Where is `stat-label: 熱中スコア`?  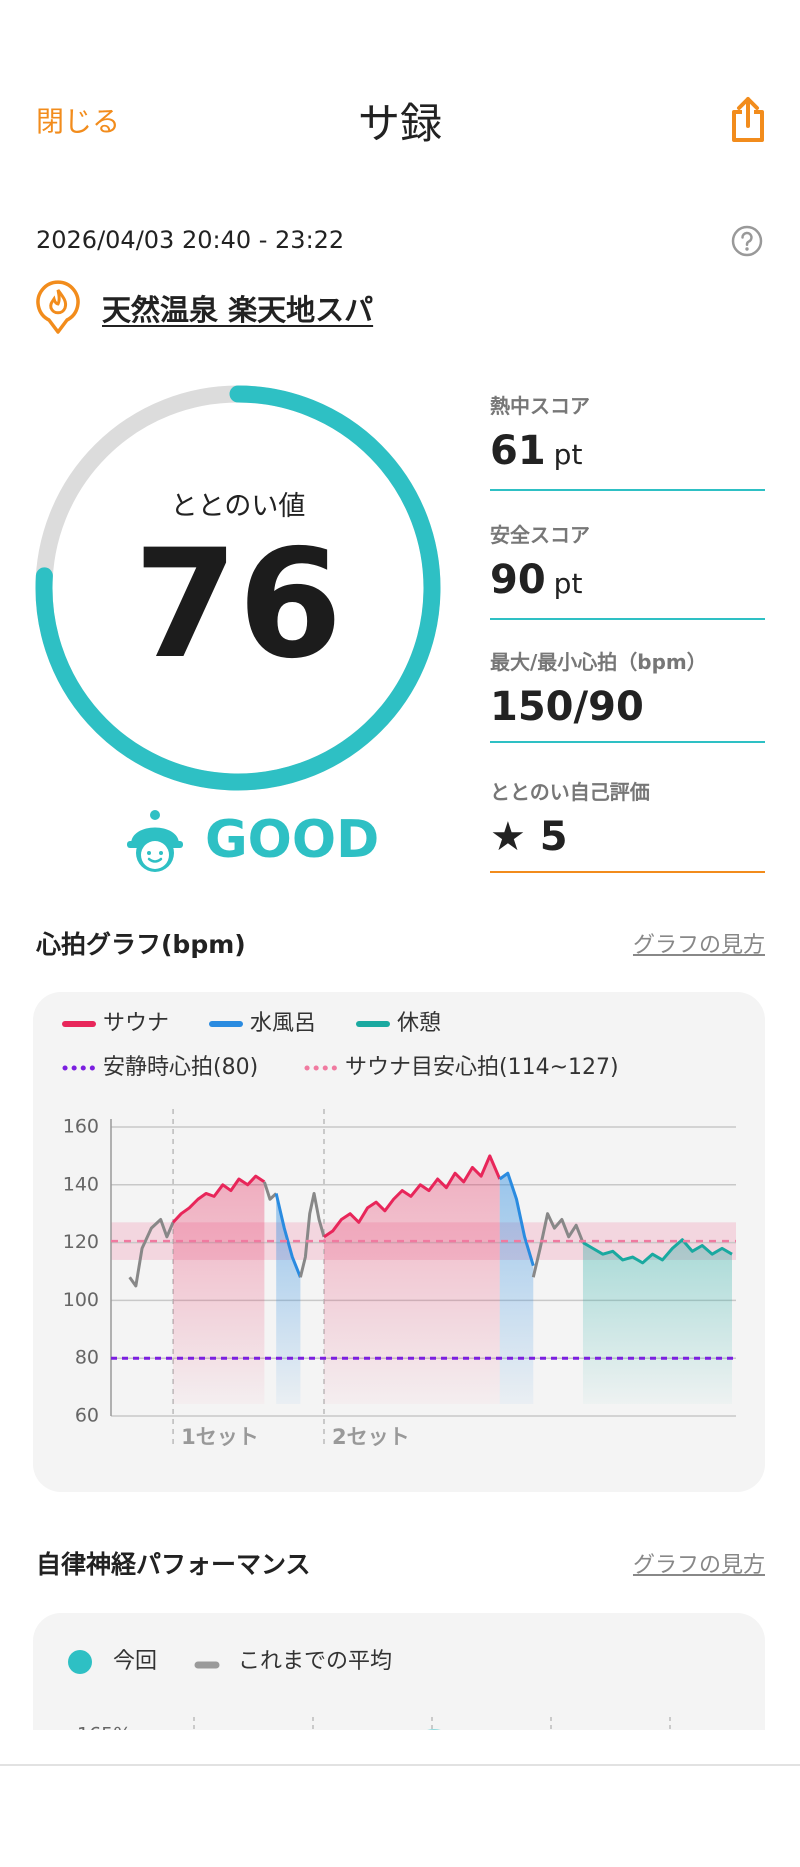
stat-label: 熱中スコア is located at coordinates (540, 406).